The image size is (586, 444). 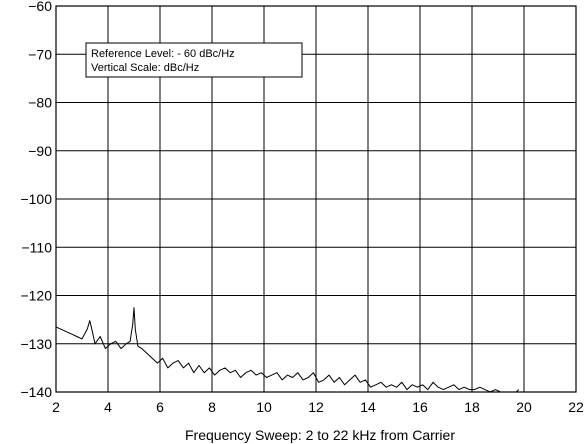 I want to click on x-tick-label: 6, so click(x=160, y=407).